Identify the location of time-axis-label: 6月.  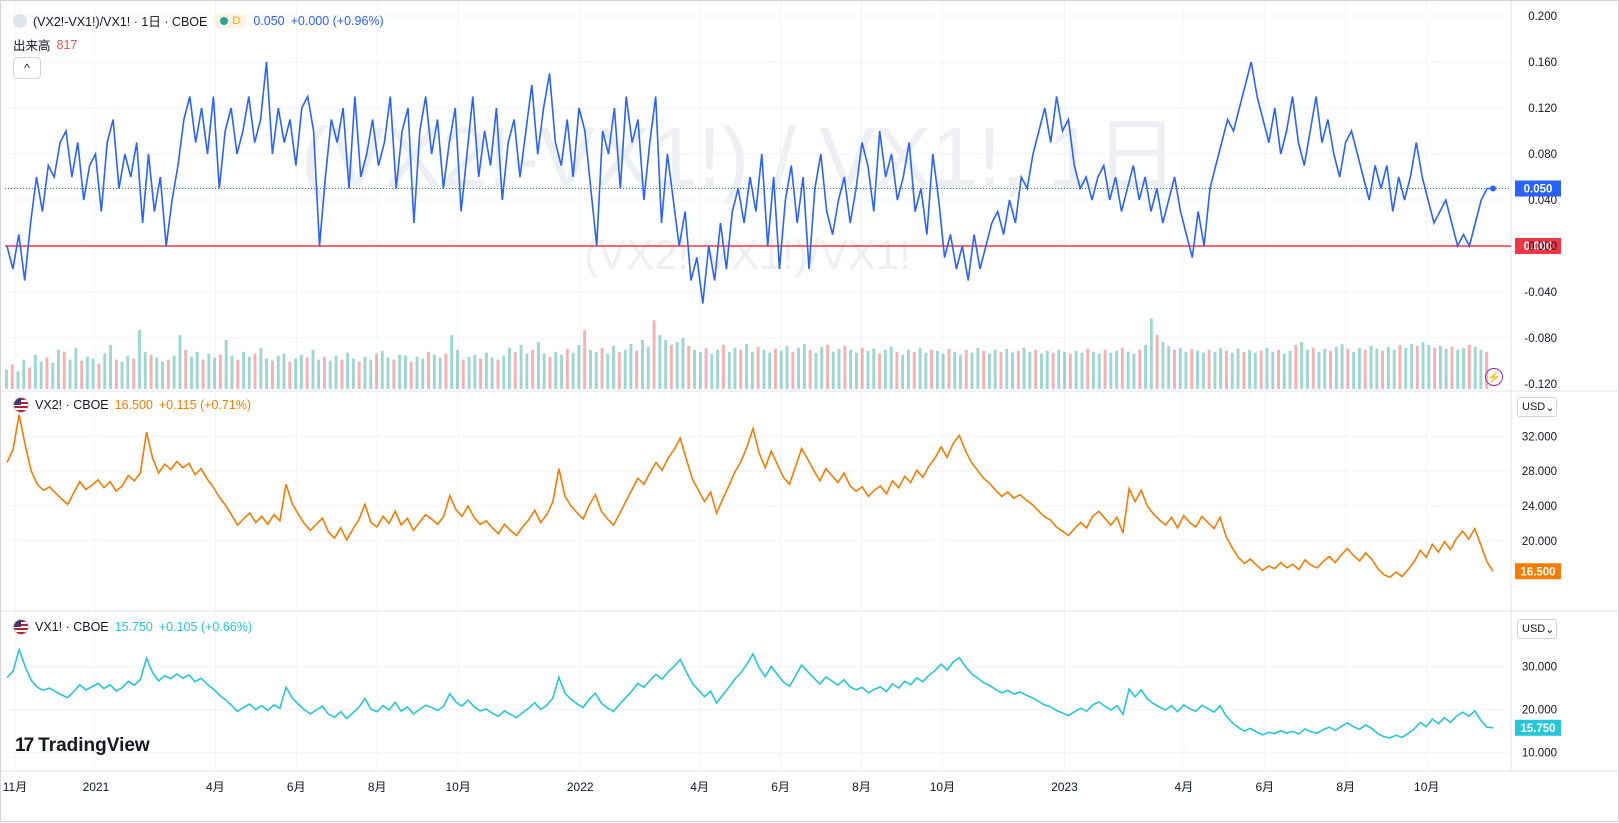
(296, 787).